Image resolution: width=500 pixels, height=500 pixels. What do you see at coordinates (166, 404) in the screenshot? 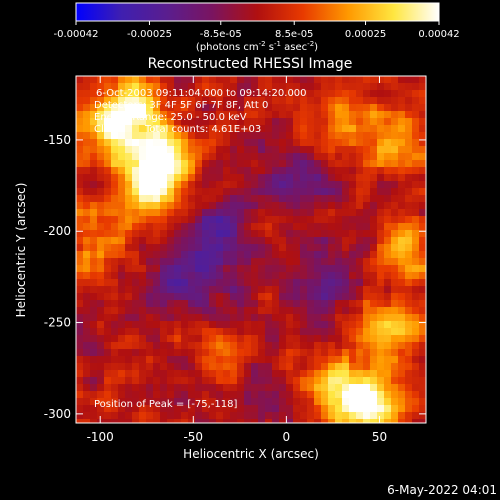
I see `annotation-peak: Position of Peak = [-75,-118]` at bounding box center [166, 404].